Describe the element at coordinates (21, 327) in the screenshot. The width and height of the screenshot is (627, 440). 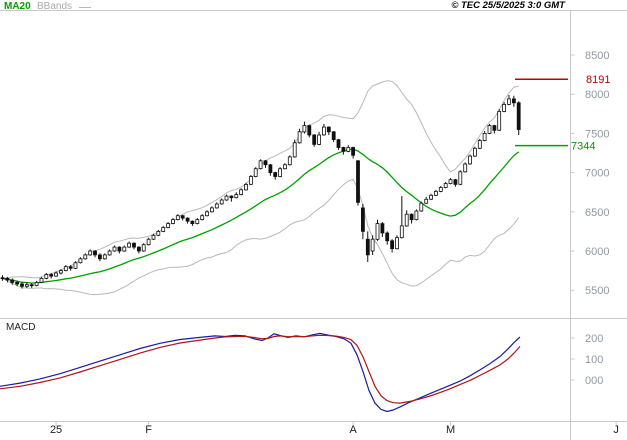
I see `macd-panel-label: MACD` at that location.